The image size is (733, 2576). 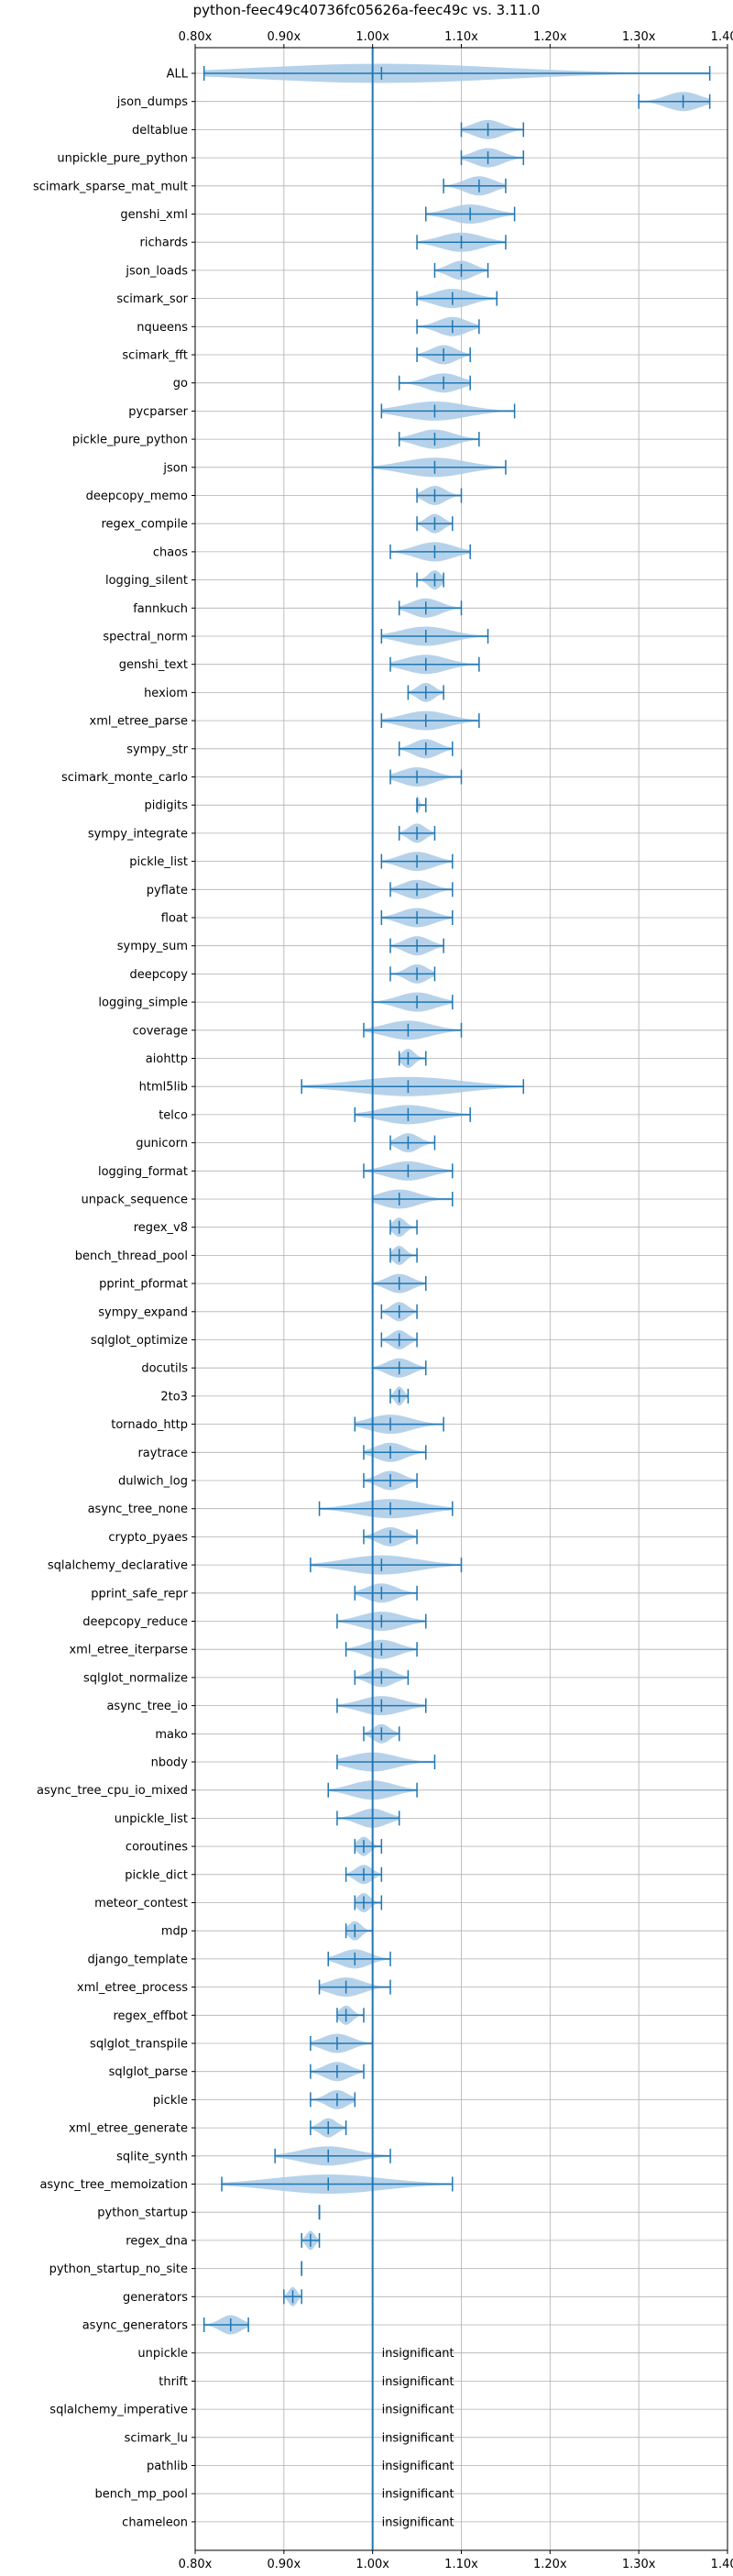 What do you see at coordinates (160, 131) in the screenshot?
I see `benchmark-label: deltablue` at bounding box center [160, 131].